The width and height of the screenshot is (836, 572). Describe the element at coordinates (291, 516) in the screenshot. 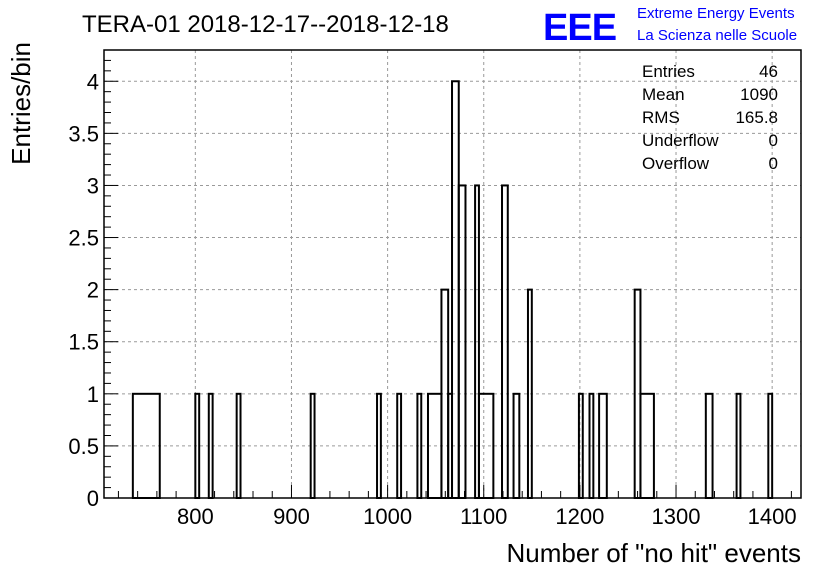

I see `x-tick-label: 900` at that location.